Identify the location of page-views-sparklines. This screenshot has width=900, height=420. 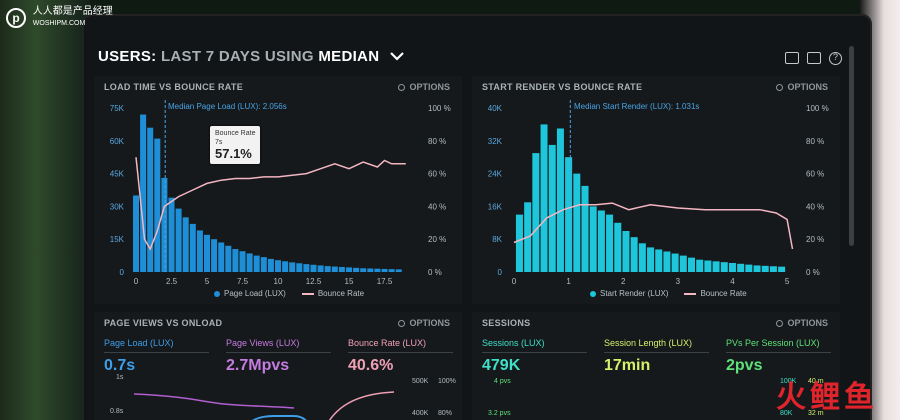
(264, 405).